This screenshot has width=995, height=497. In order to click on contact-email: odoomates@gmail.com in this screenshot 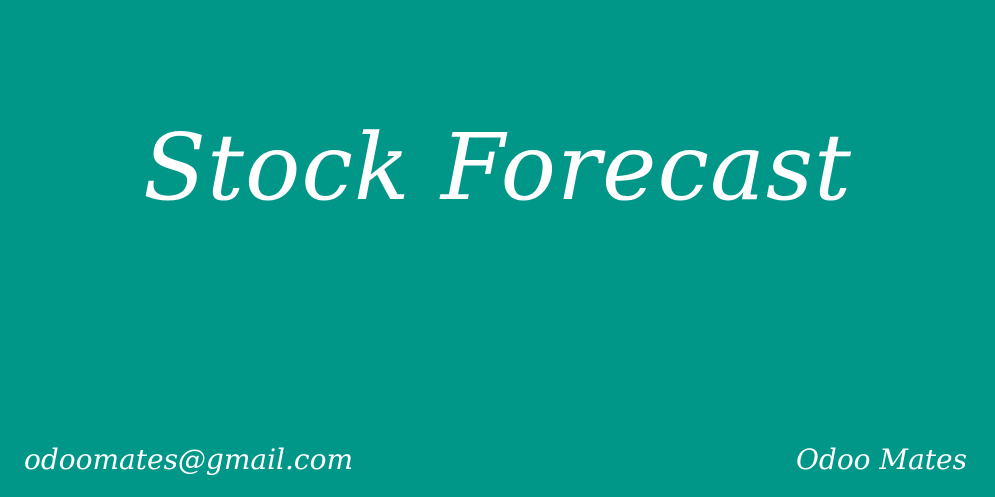, I will do `click(188, 459)`.